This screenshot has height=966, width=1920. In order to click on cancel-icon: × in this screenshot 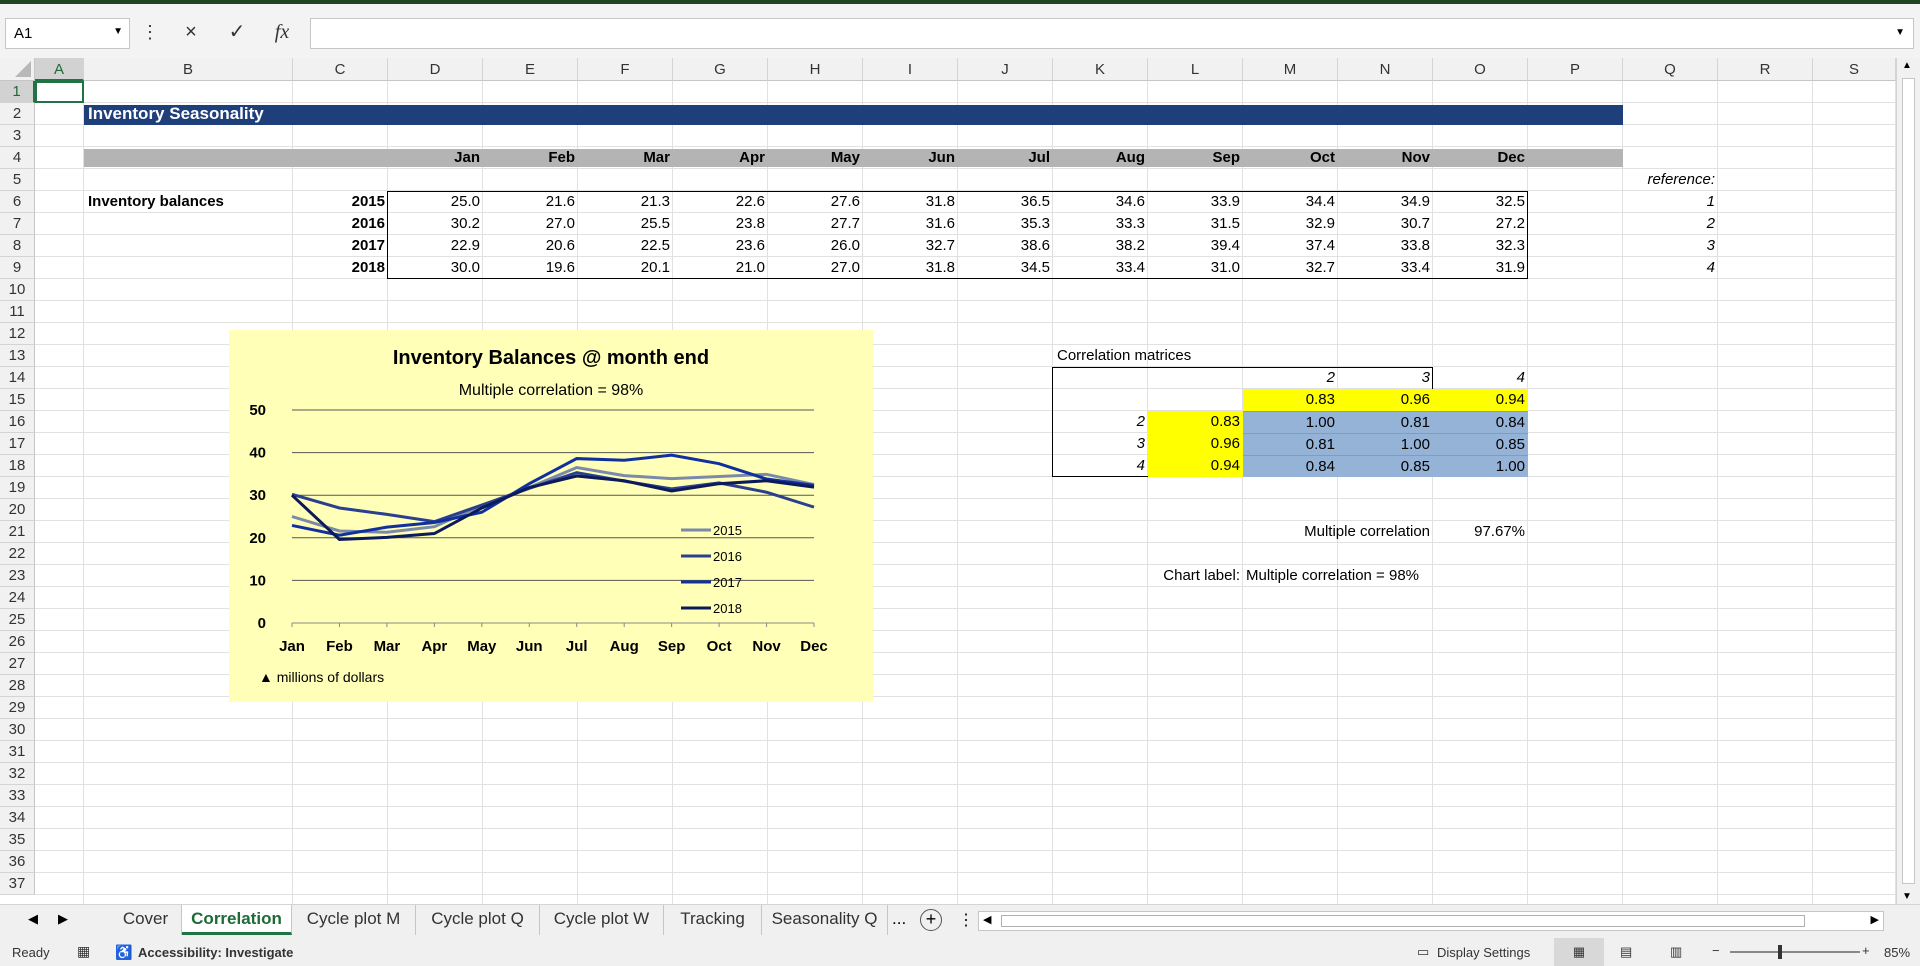, I will do `click(191, 32)`.